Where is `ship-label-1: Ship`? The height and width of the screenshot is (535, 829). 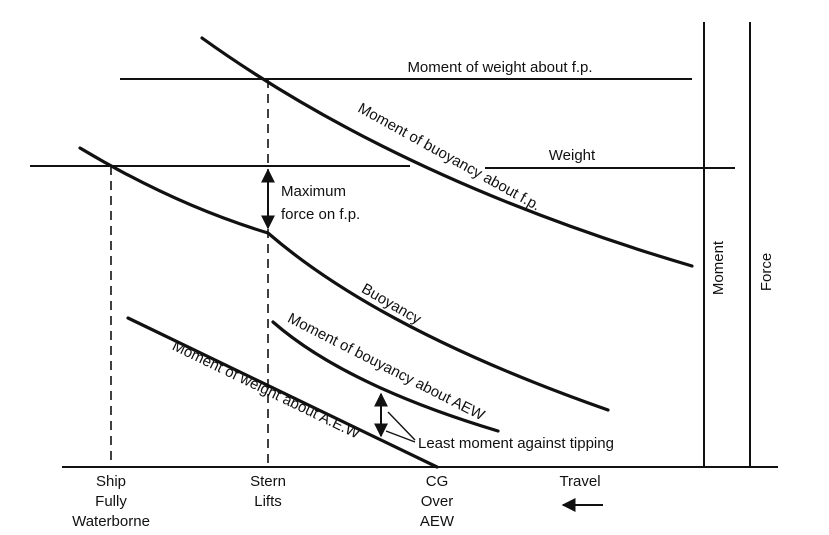 ship-label-1: Ship is located at coordinates (111, 481).